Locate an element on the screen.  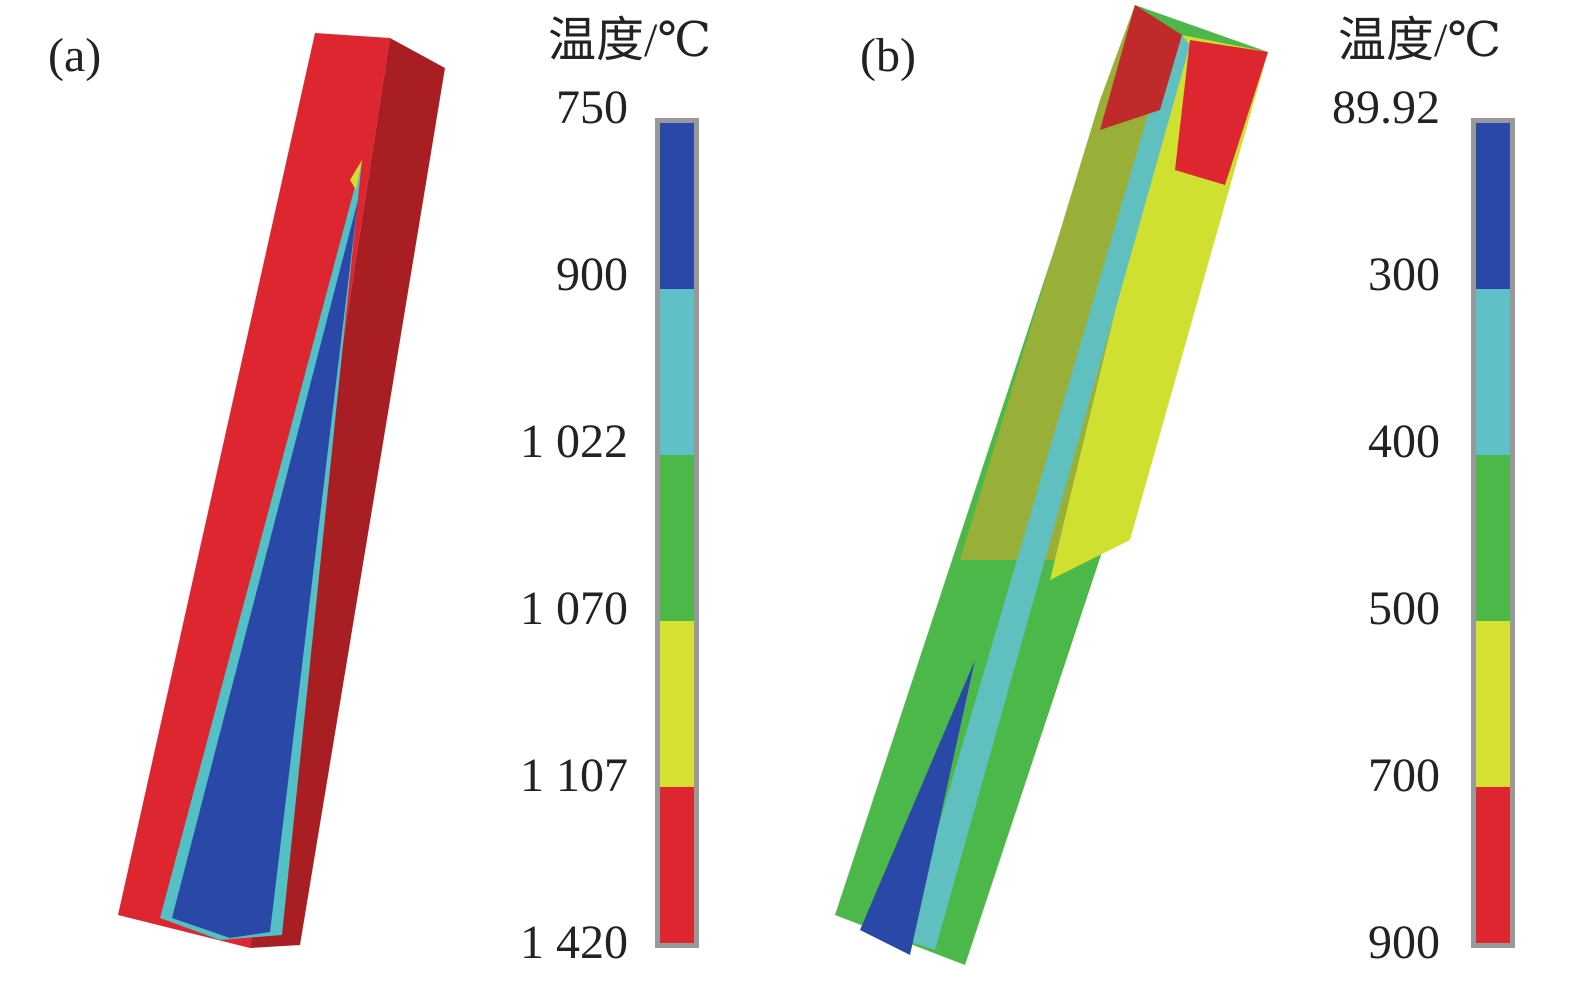
legend-label: 1 022 is located at coordinates (574, 441).